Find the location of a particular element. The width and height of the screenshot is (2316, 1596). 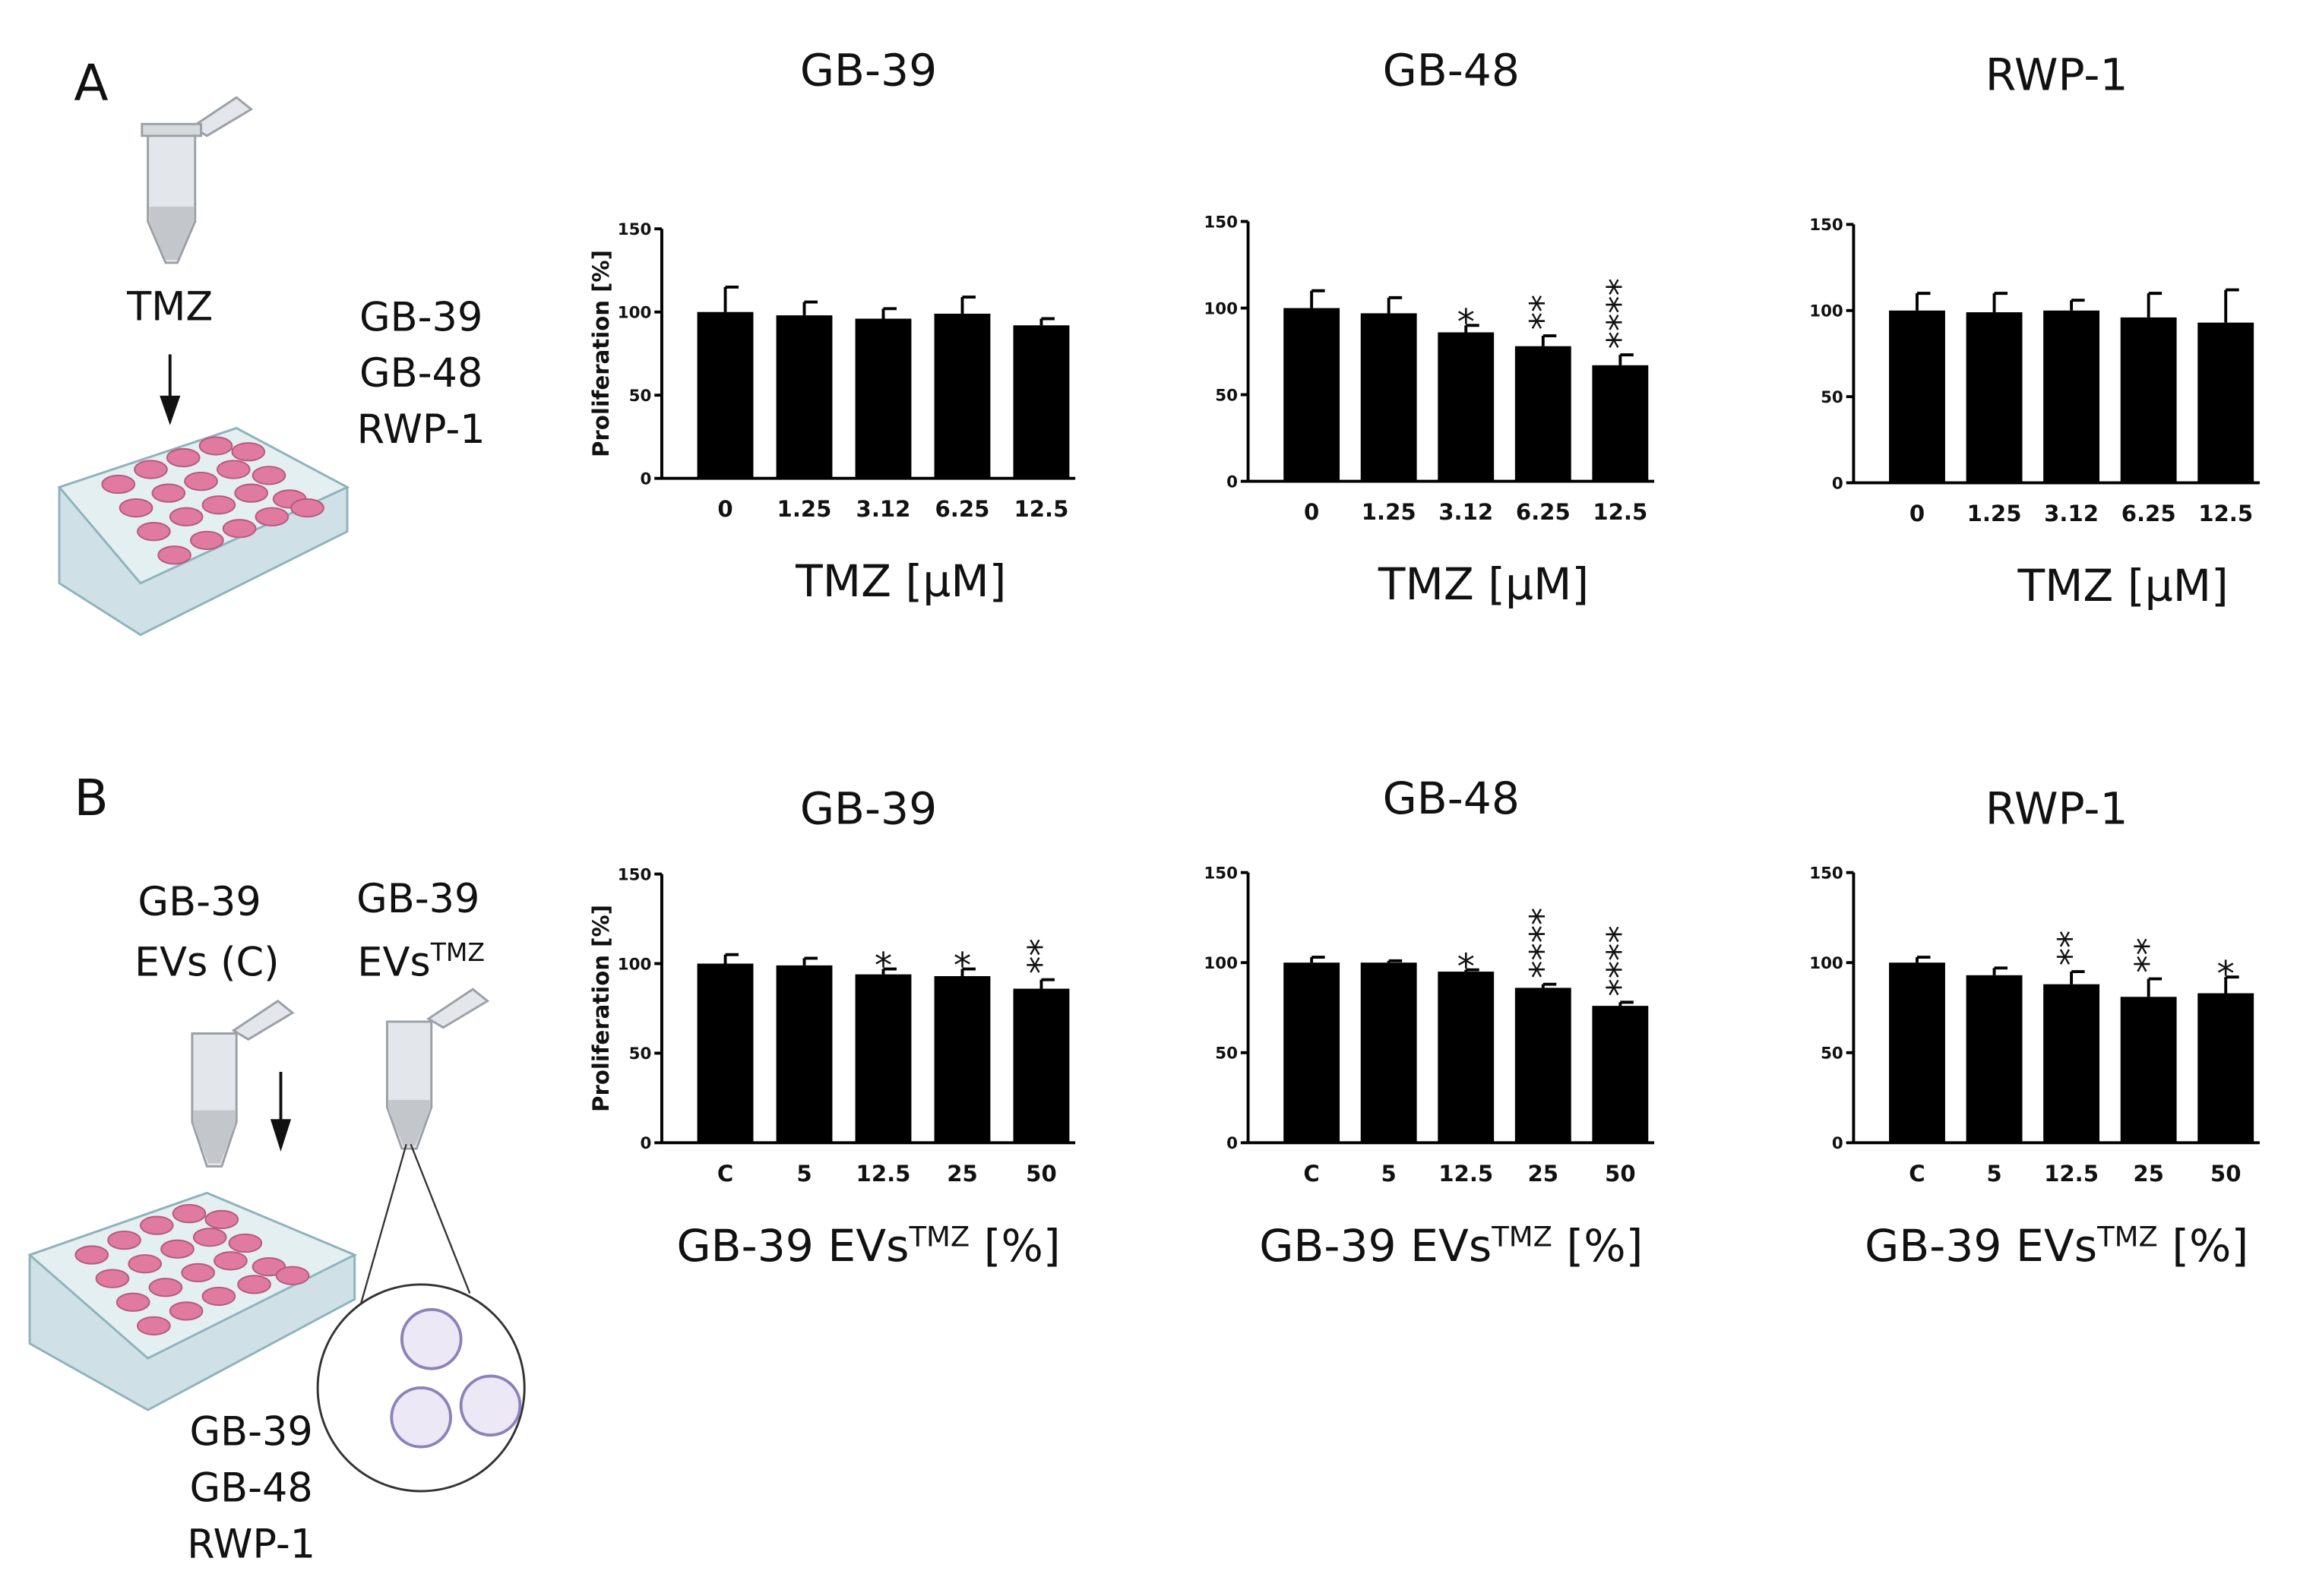

arrow is located at coordinates (170, 390).